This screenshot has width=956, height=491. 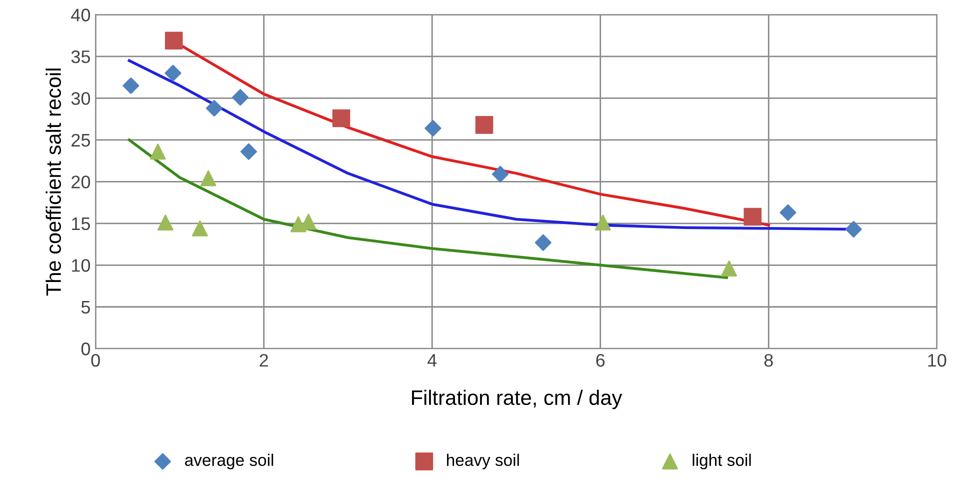 What do you see at coordinates (80, 98) in the screenshot?
I see `y-tick-label: 30` at bounding box center [80, 98].